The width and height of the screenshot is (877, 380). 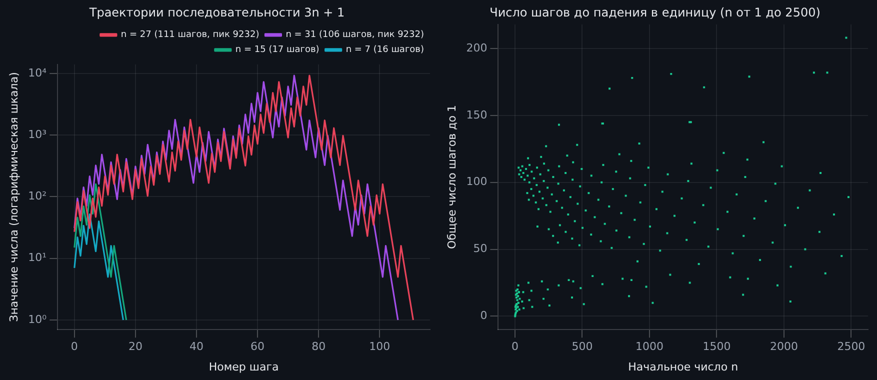 What do you see at coordinates (38, 73) in the screenshot?
I see `y-tick-label: 10⁴` at bounding box center [38, 73].